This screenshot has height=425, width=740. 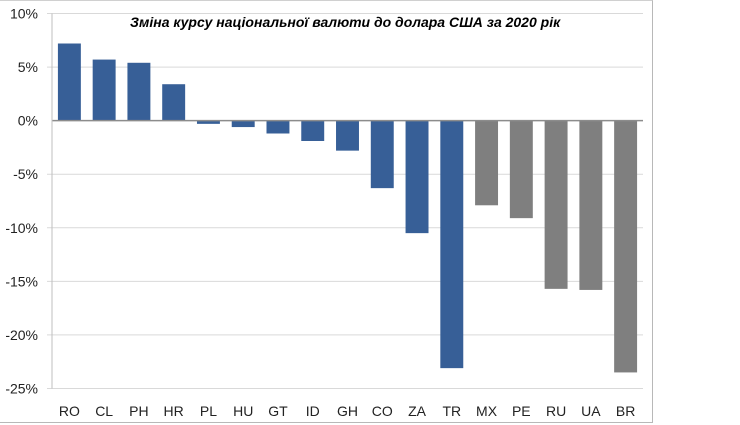 What do you see at coordinates (21, 201) in the screenshot?
I see `y-tick-labels: 10% 5% 0% -5% -10% -15% -20% -25%` at bounding box center [21, 201].